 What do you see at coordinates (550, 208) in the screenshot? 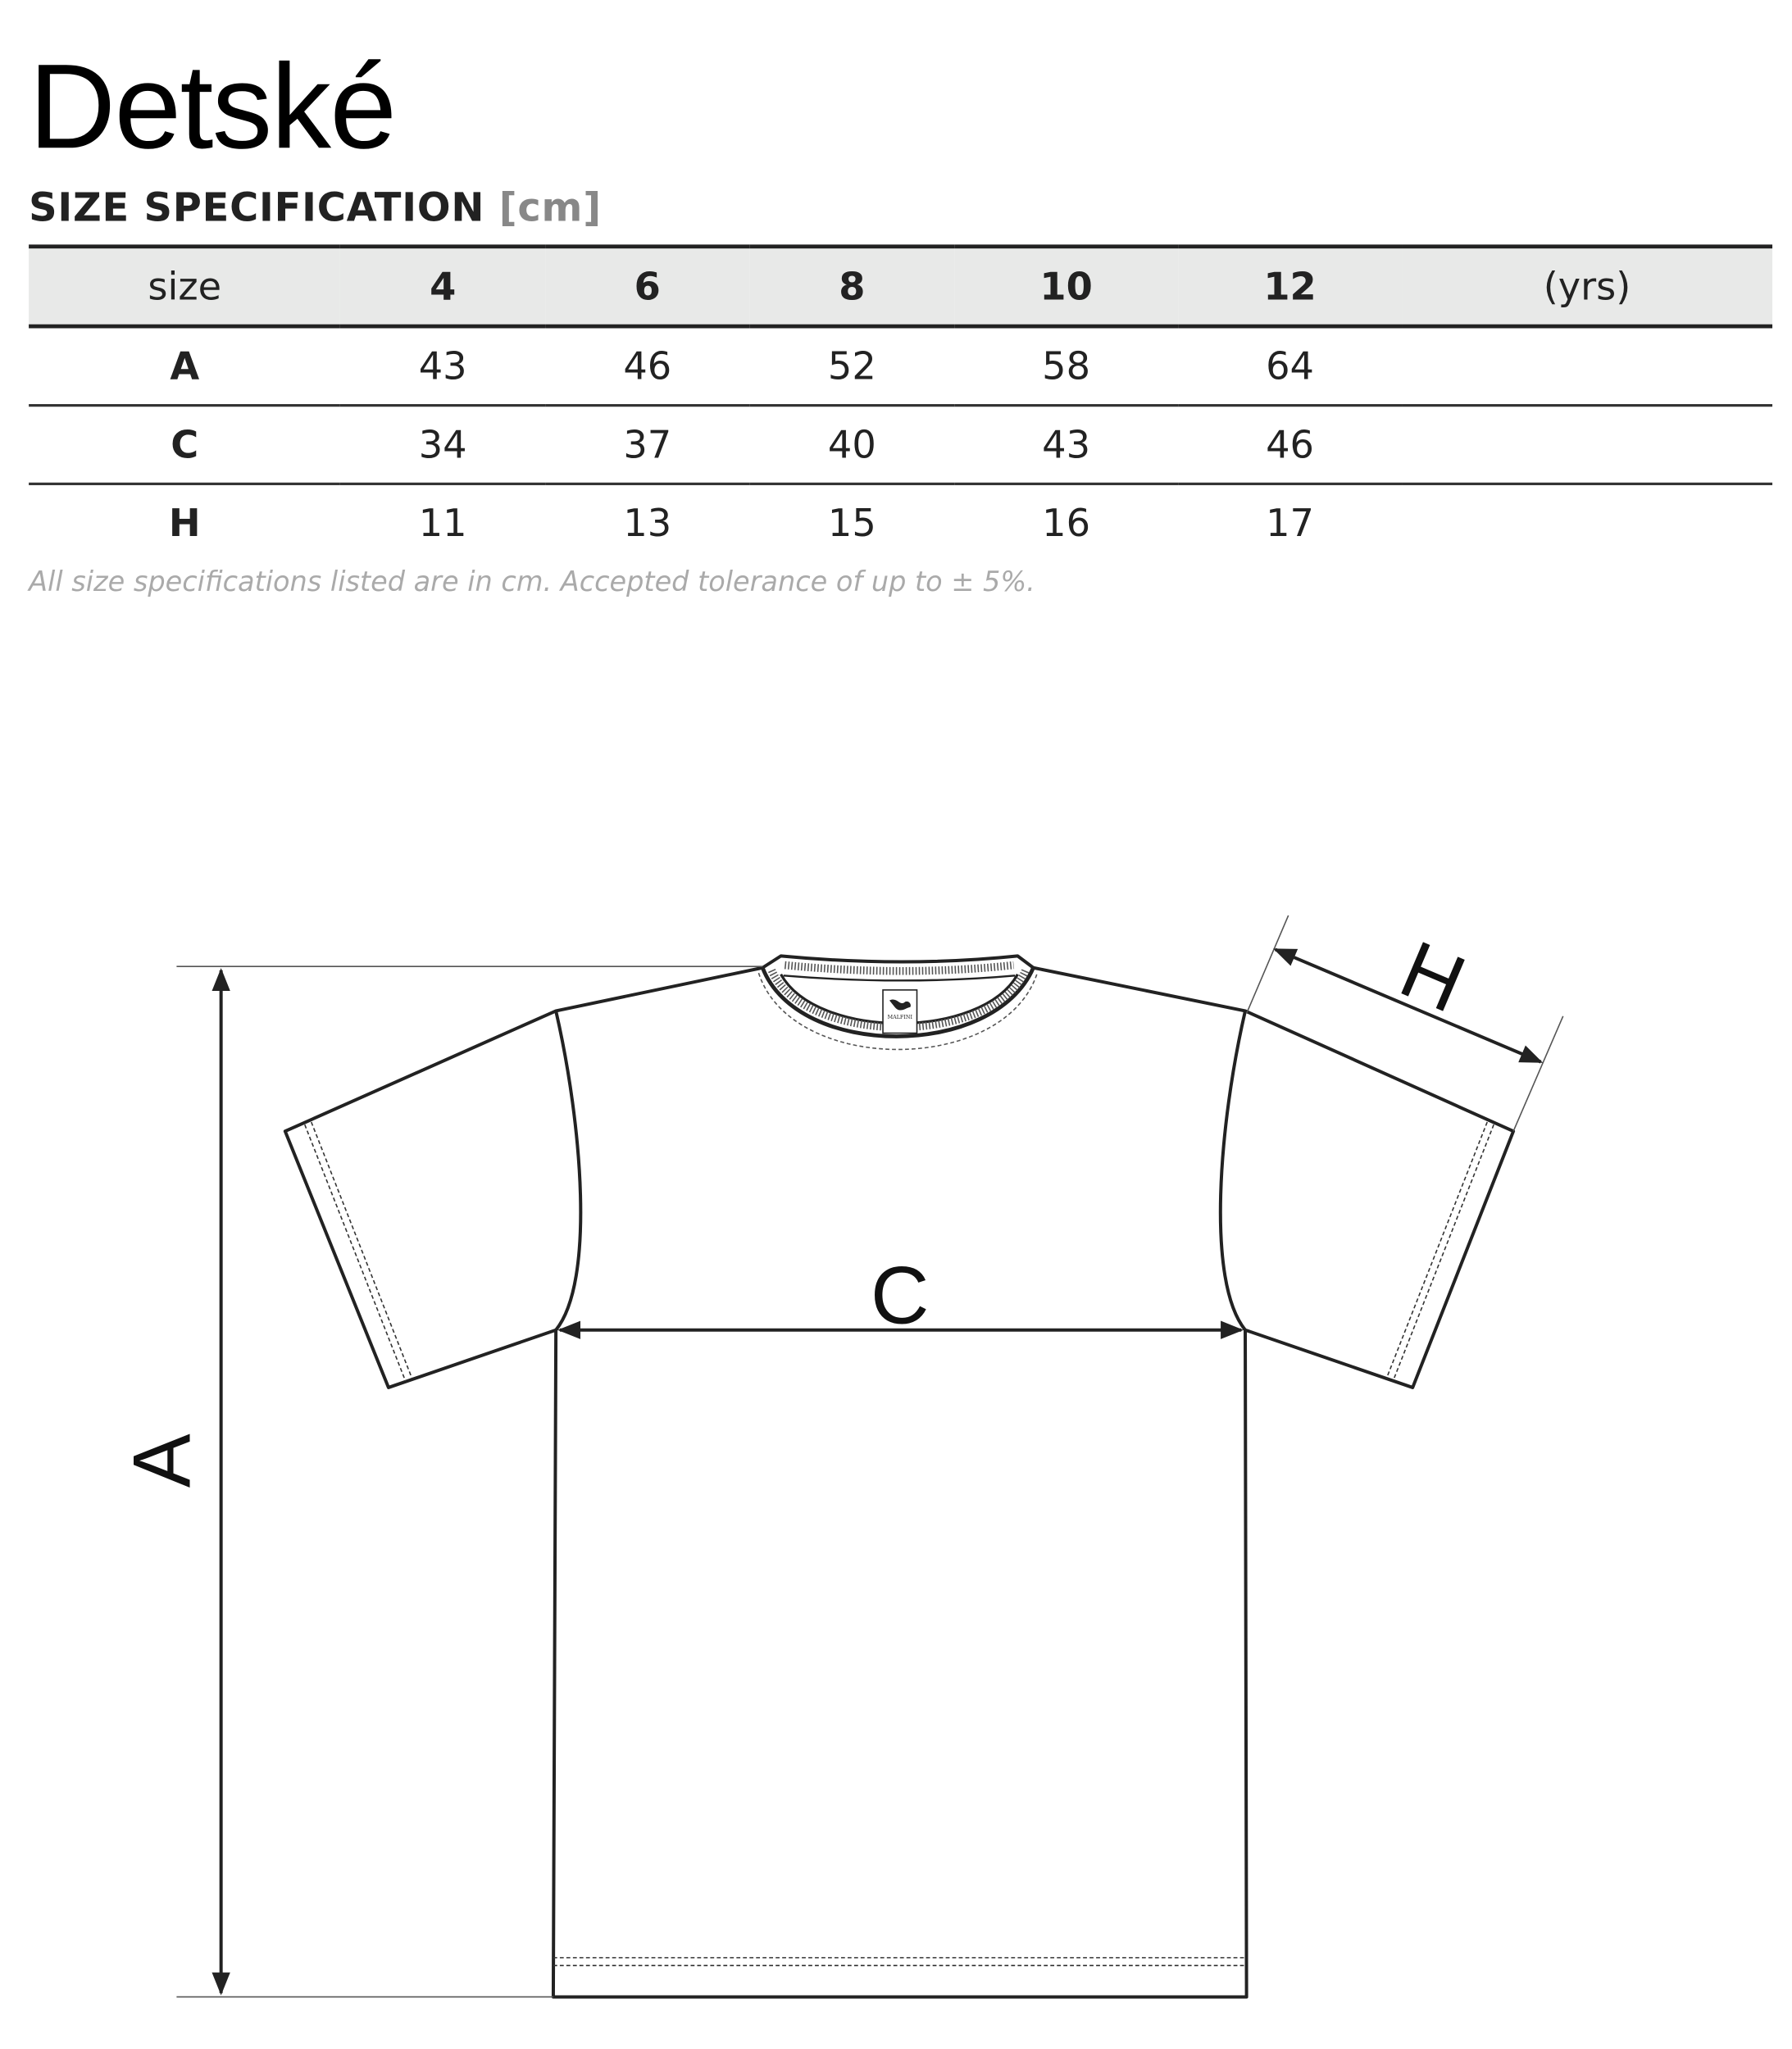
I see `subtitle-unit: [cm]` at bounding box center [550, 208].